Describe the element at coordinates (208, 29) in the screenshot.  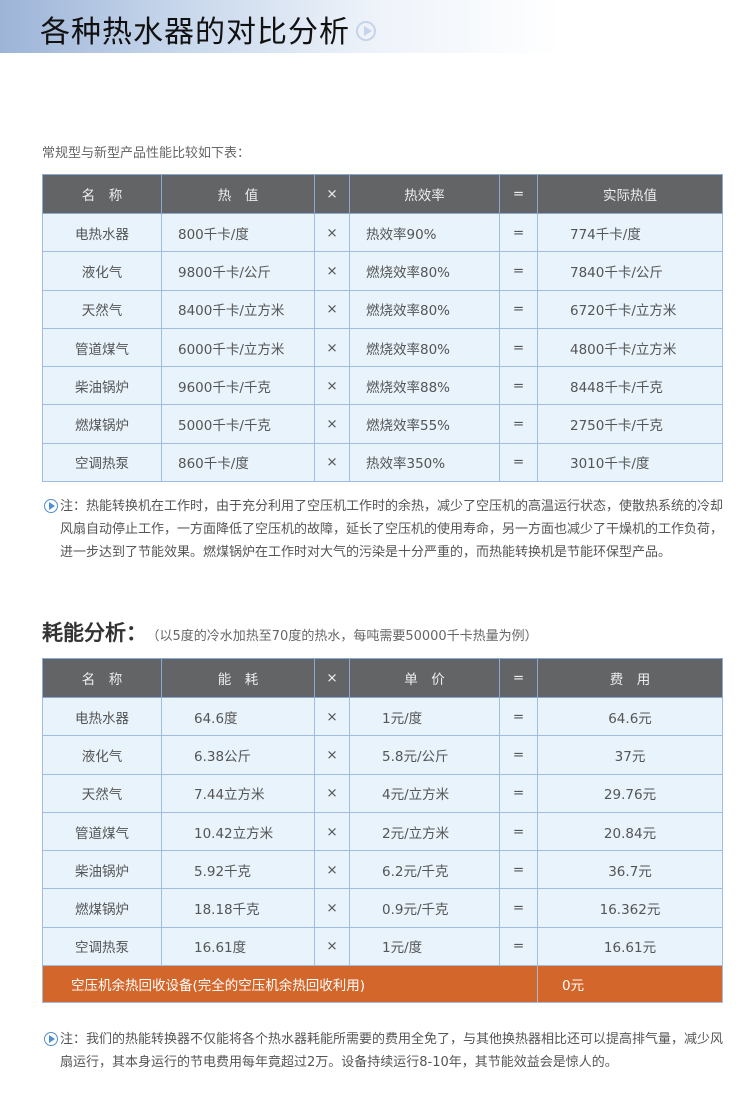
I see `page-title: 各种热水器的对比分析` at that location.